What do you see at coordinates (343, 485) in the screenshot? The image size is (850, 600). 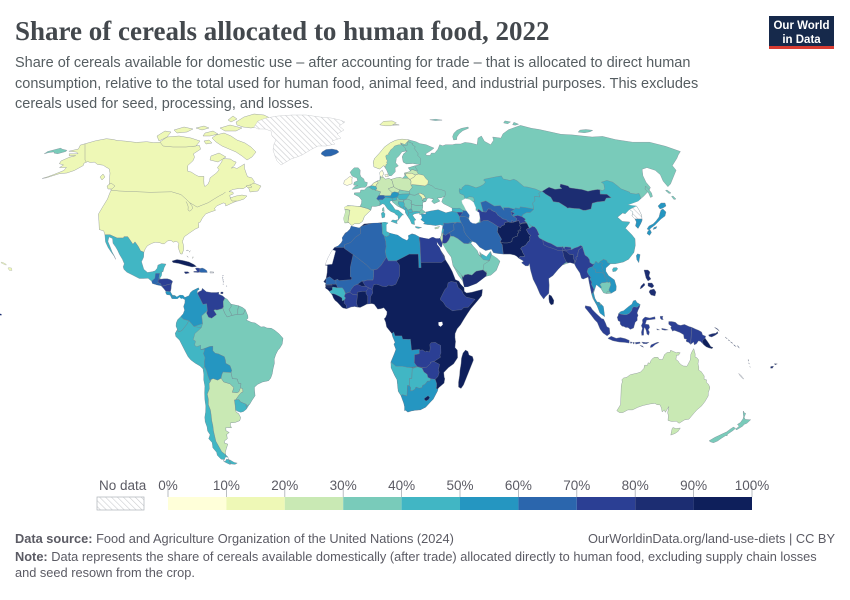 I see `svg-text: 30%` at bounding box center [343, 485].